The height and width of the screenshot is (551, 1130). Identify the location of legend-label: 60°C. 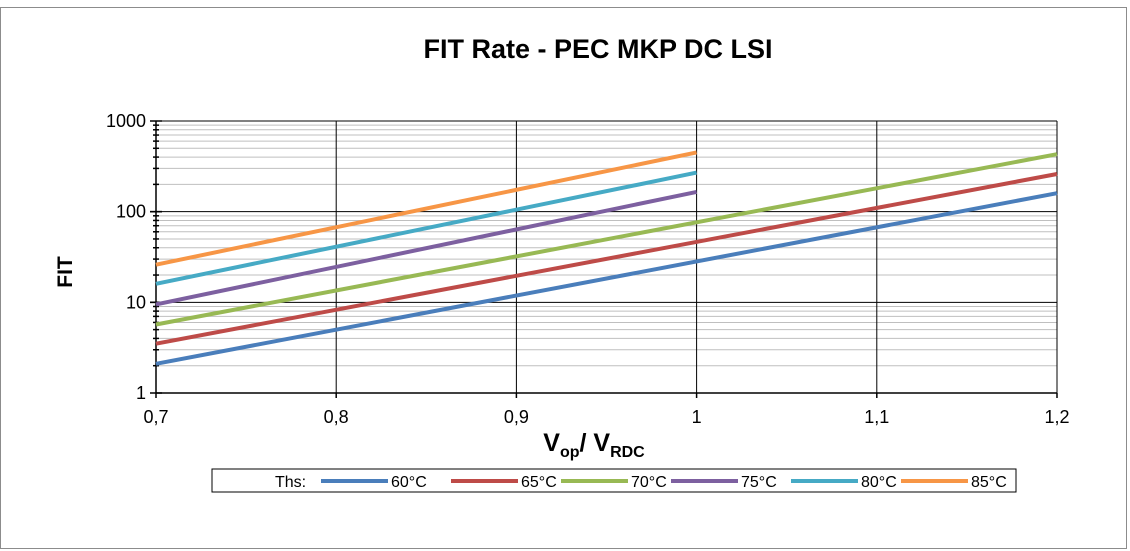
(409, 482).